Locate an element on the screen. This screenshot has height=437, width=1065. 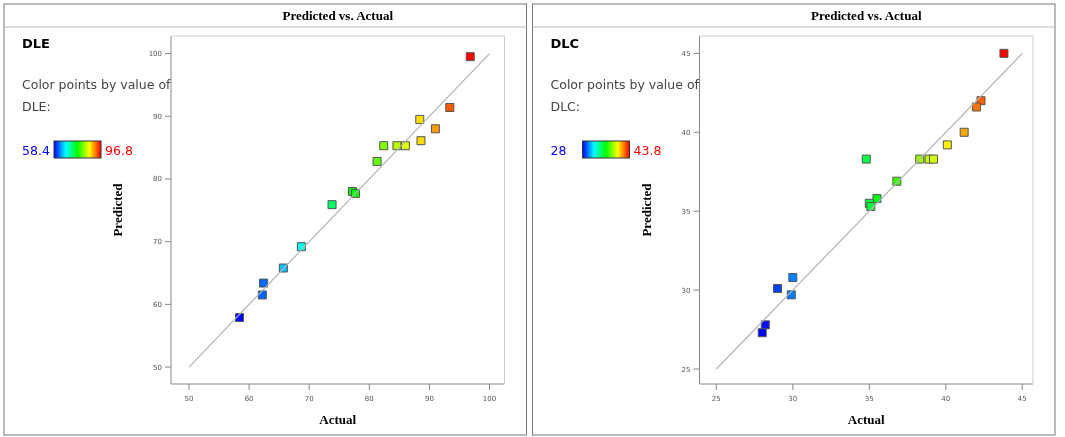
text: 58.4 is located at coordinates (36, 150).